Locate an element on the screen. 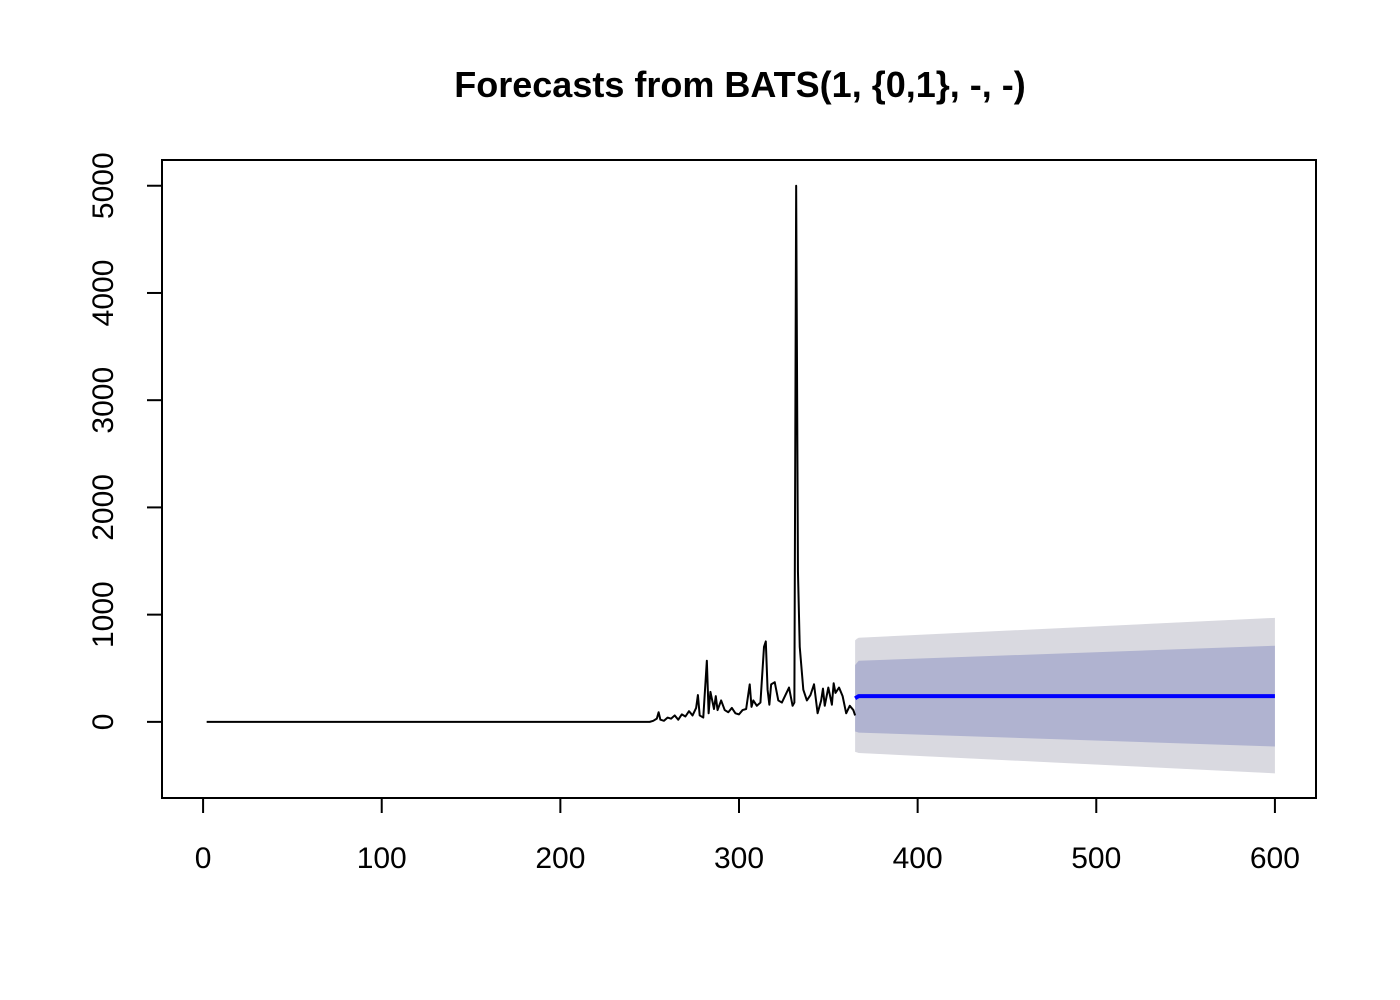  x-tick-label: 500 is located at coordinates (1096, 858).